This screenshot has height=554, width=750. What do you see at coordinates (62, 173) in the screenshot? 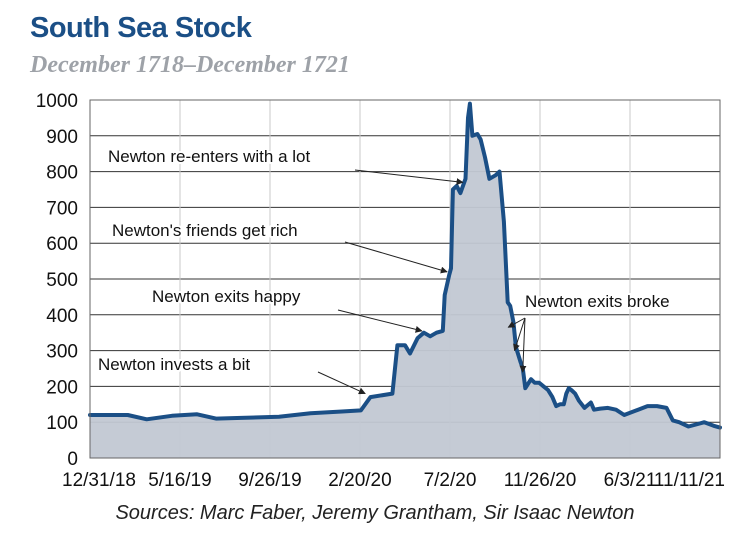
I see `y-tick-label: 800` at bounding box center [62, 173].